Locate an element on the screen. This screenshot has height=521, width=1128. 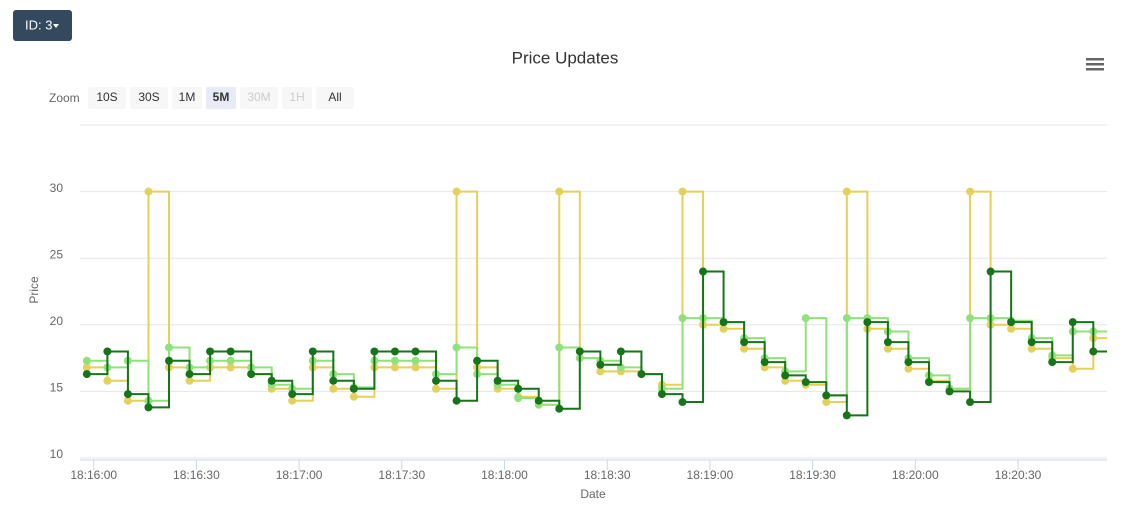
y-tick-label: 30 is located at coordinates (57, 188).